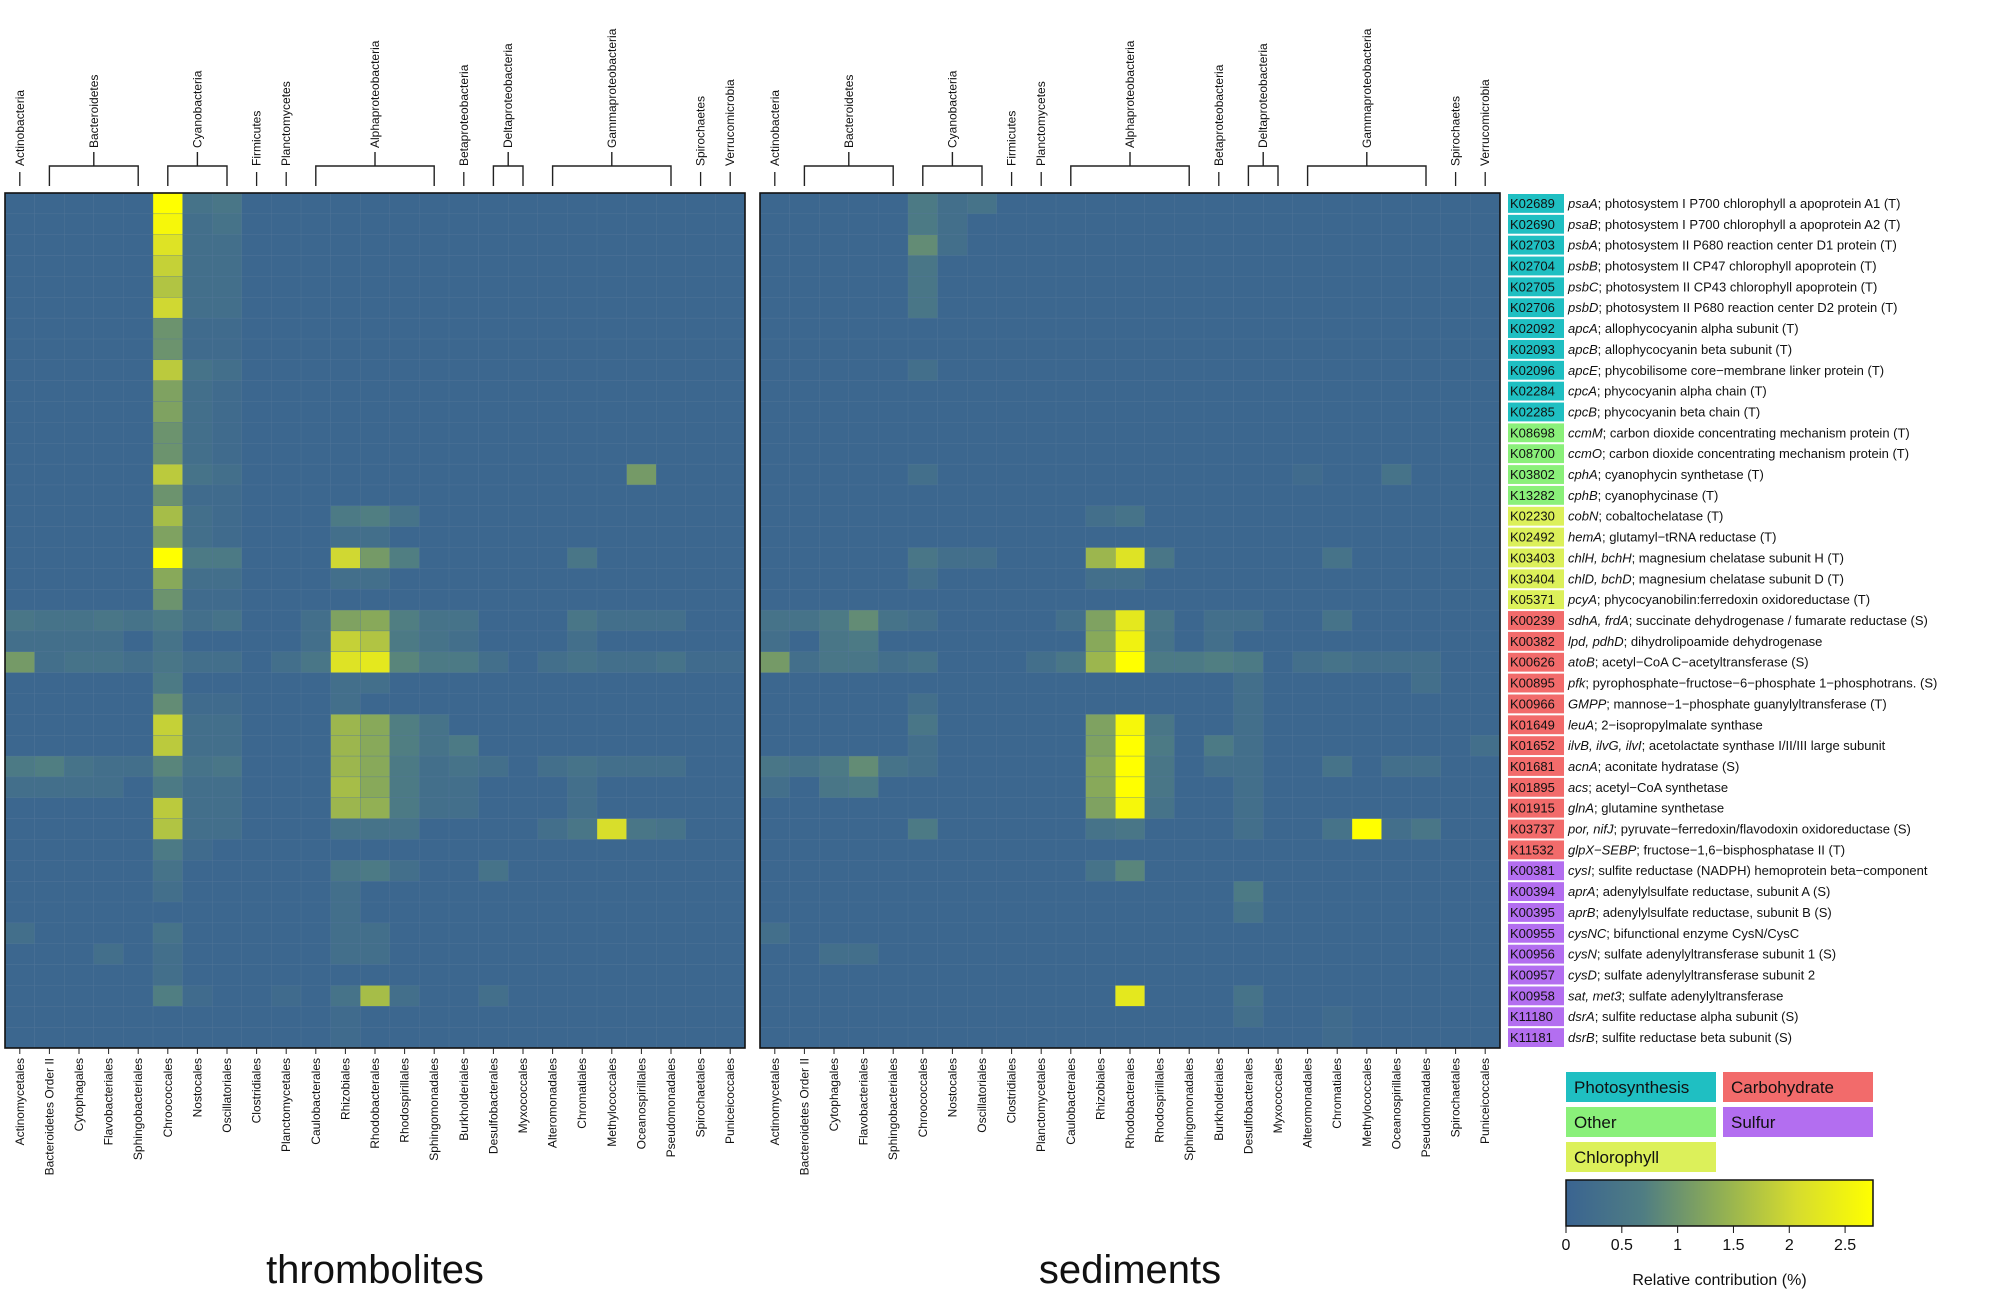 Image resolution: width=2000 pixels, height=1290 pixels. I want to click on gene-desc: ; glutamine synthetase, so click(1659, 808).